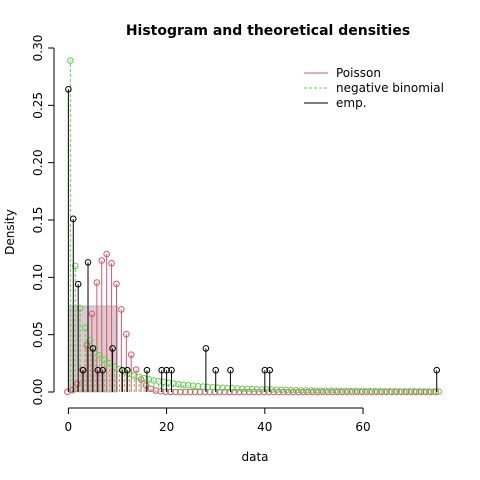  Describe the element at coordinates (358, 73) in the screenshot. I see `legend-label-0: Poisson` at that location.